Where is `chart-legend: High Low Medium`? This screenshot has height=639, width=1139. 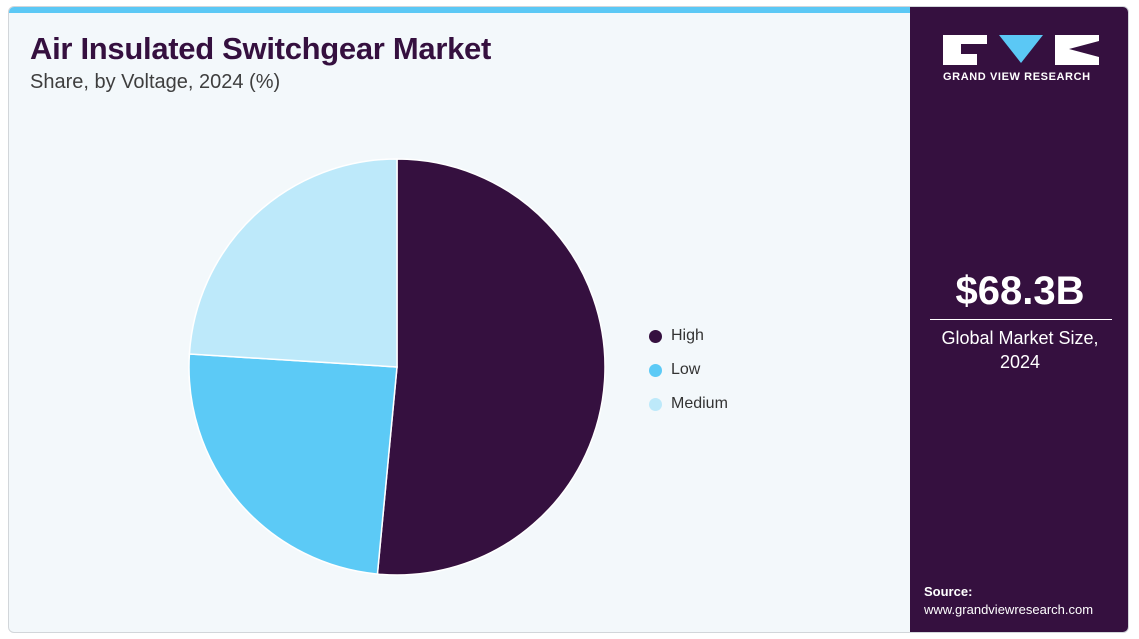 chart-legend: High Low Medium is located at coordinates (688, 370).